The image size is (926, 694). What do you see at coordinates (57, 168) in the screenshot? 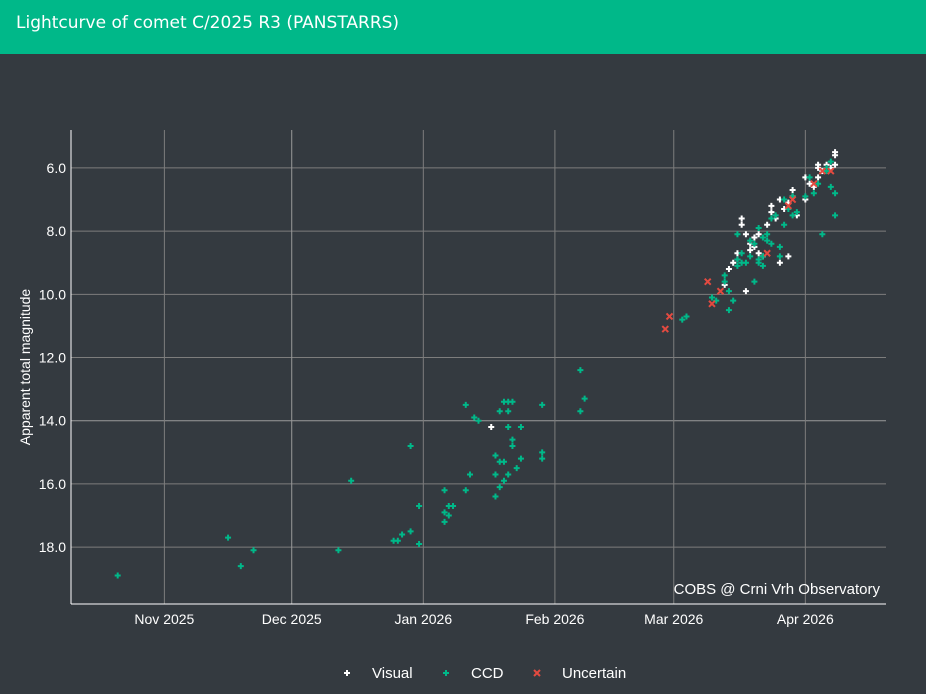
I see `y-tick-label: 6.0` at bounding box center [57, 168].